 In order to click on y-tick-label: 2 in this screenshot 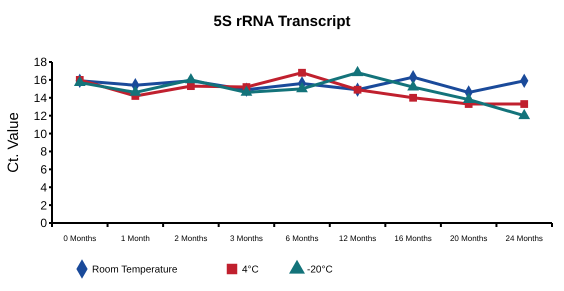, I will do `click(44, 205)`.